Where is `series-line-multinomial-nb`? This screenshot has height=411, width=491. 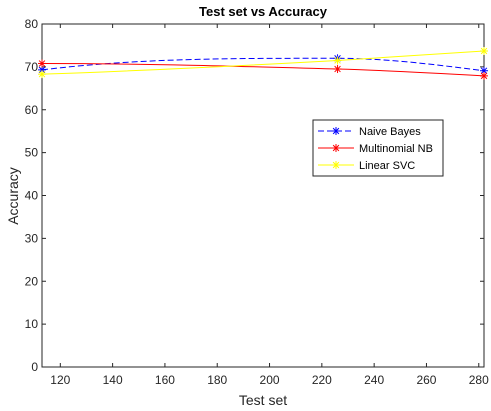
series-line-multinomial-nb is located at coordinates (263, 69).